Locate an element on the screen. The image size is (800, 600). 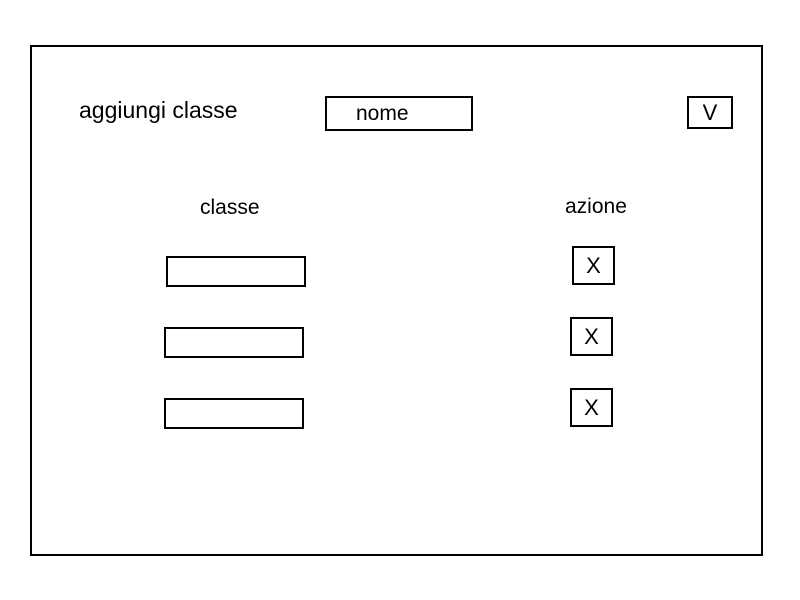
class-column-header: classe is located at coordinates (230, 207).